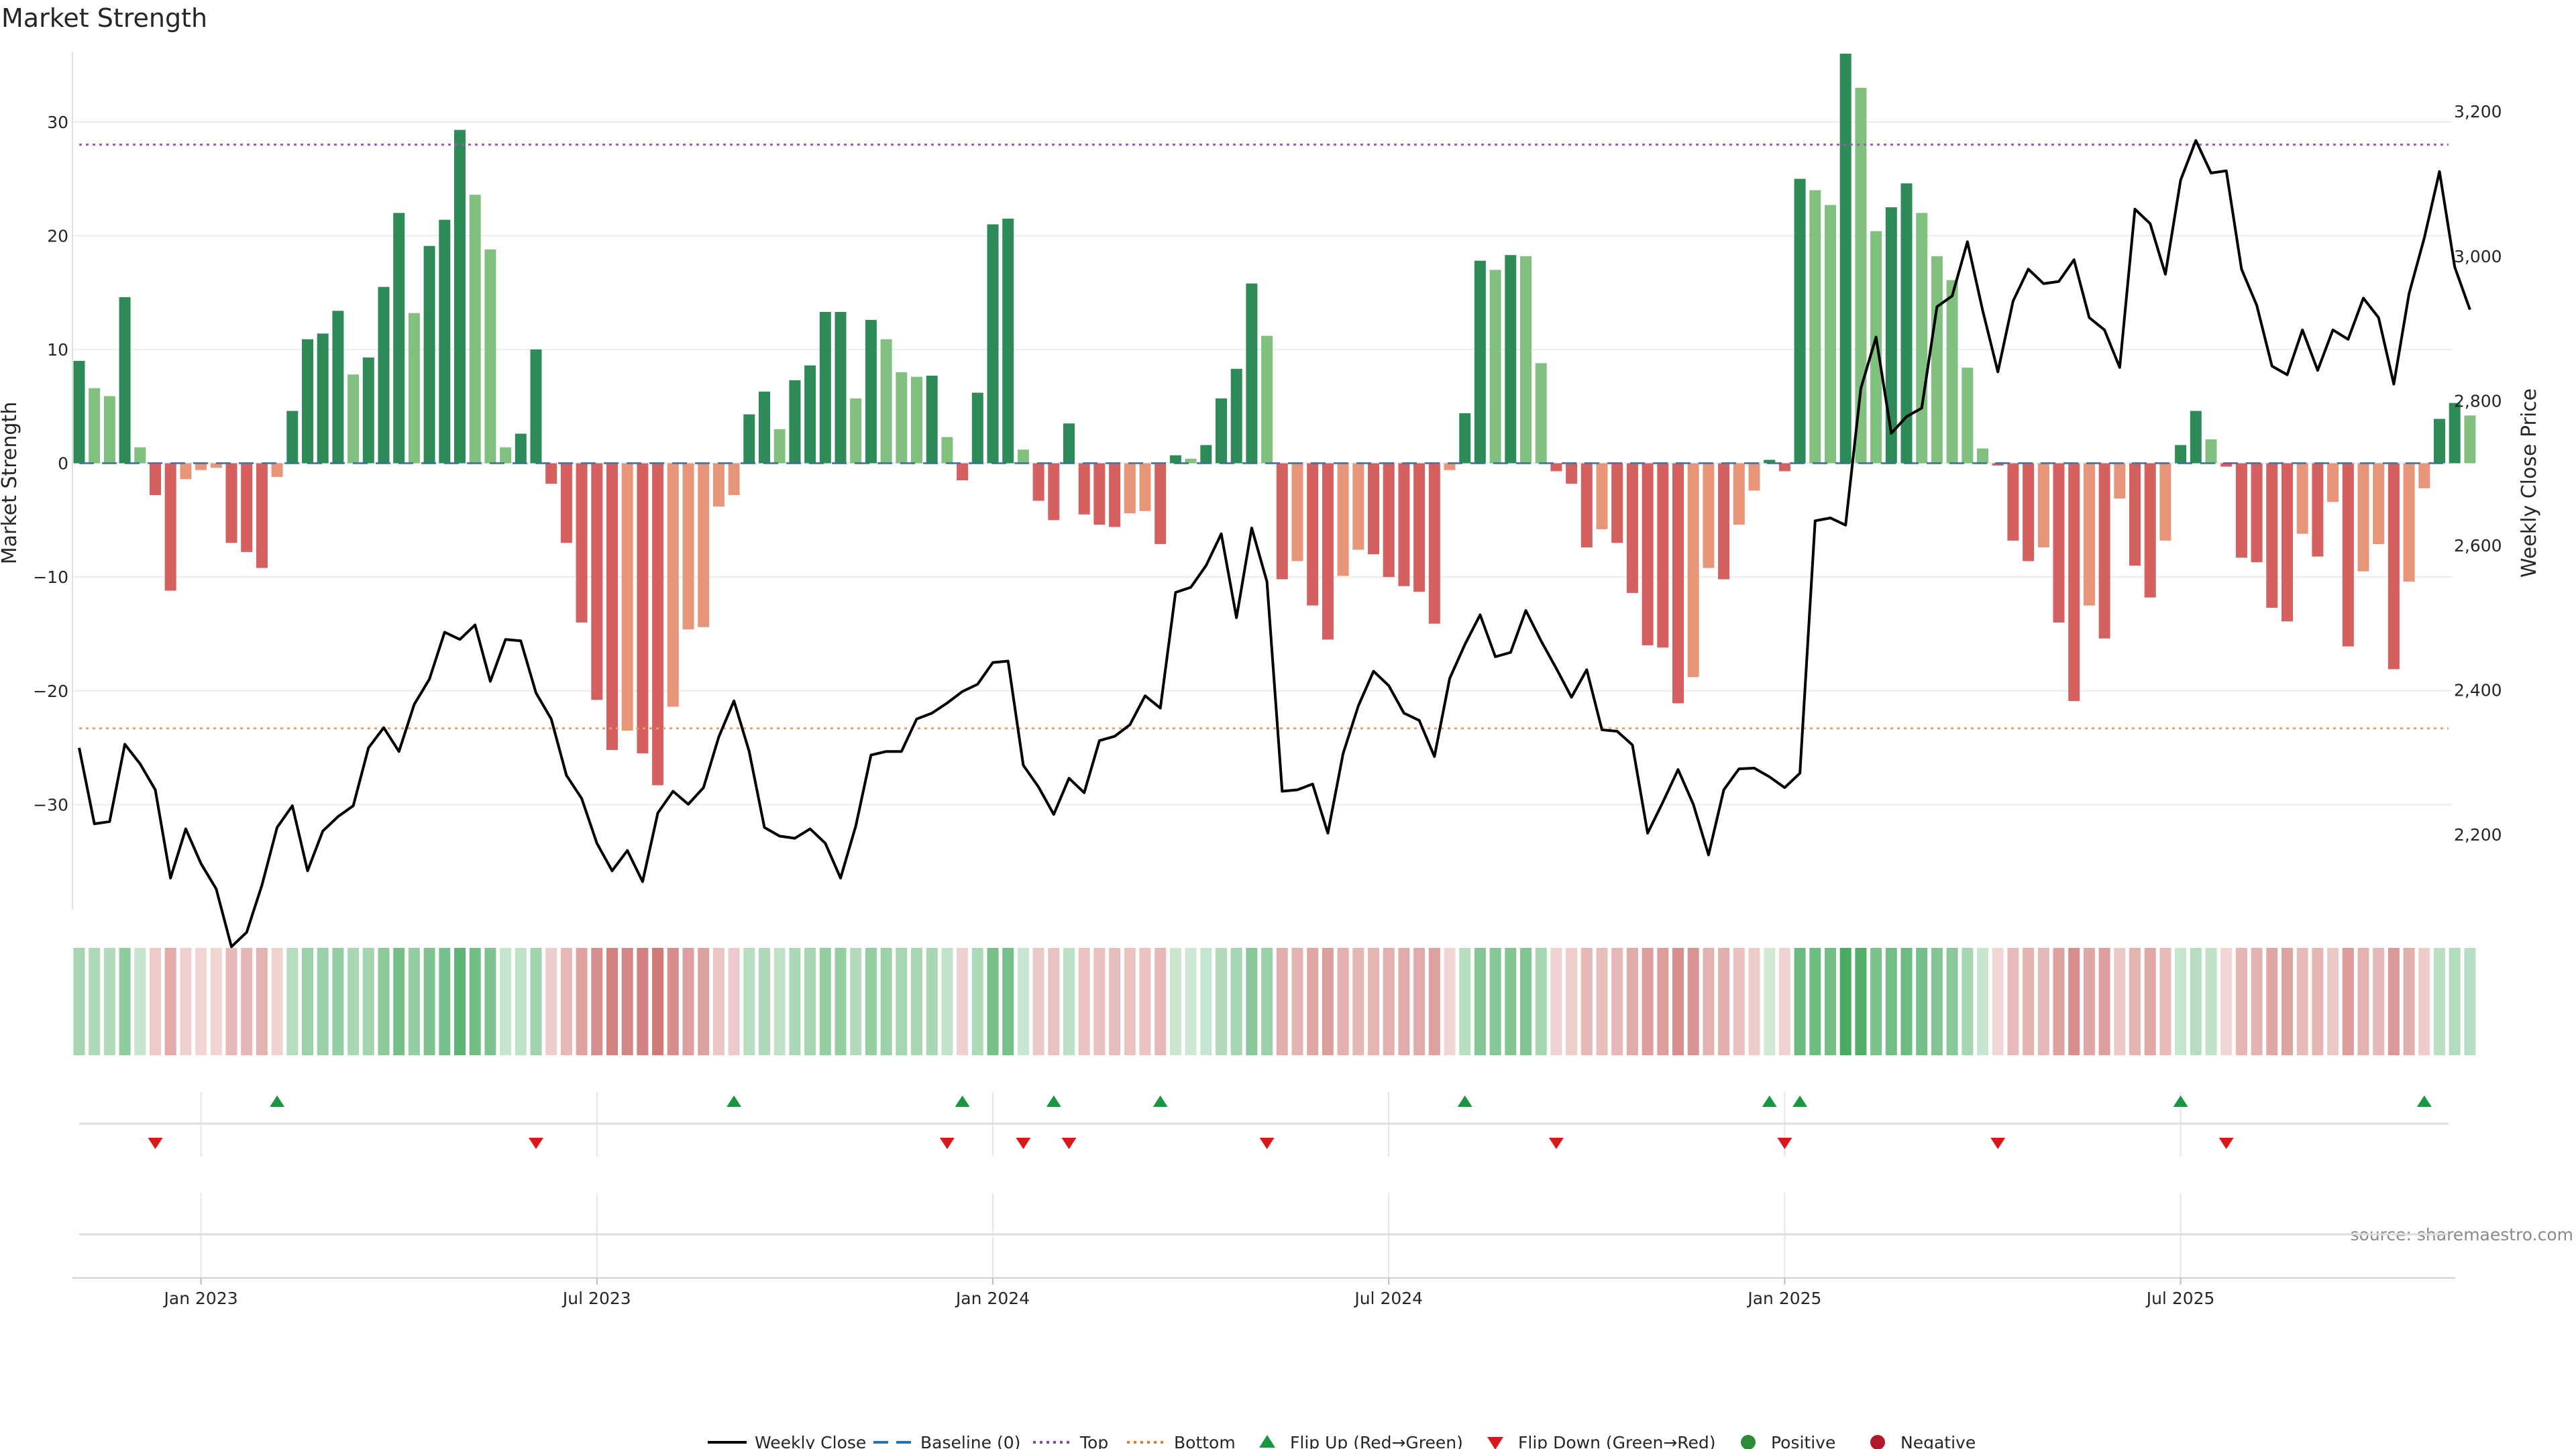  What do you see at coordinates (1160, 1101) in the screenshot?
I see `flip-up-marker` at bounding box center [1160, 1101].